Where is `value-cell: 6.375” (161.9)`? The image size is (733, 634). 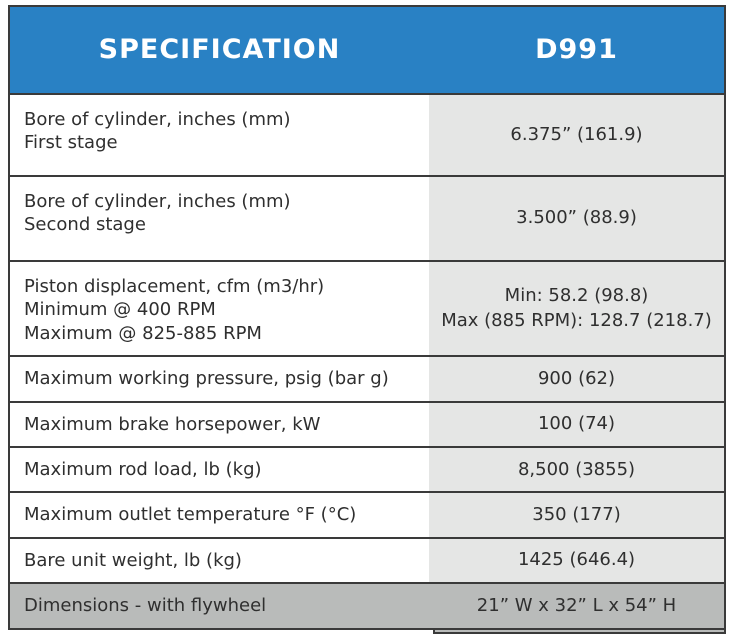 value-cell: 6.375” (161.9) is located at coordinates (576, 135).